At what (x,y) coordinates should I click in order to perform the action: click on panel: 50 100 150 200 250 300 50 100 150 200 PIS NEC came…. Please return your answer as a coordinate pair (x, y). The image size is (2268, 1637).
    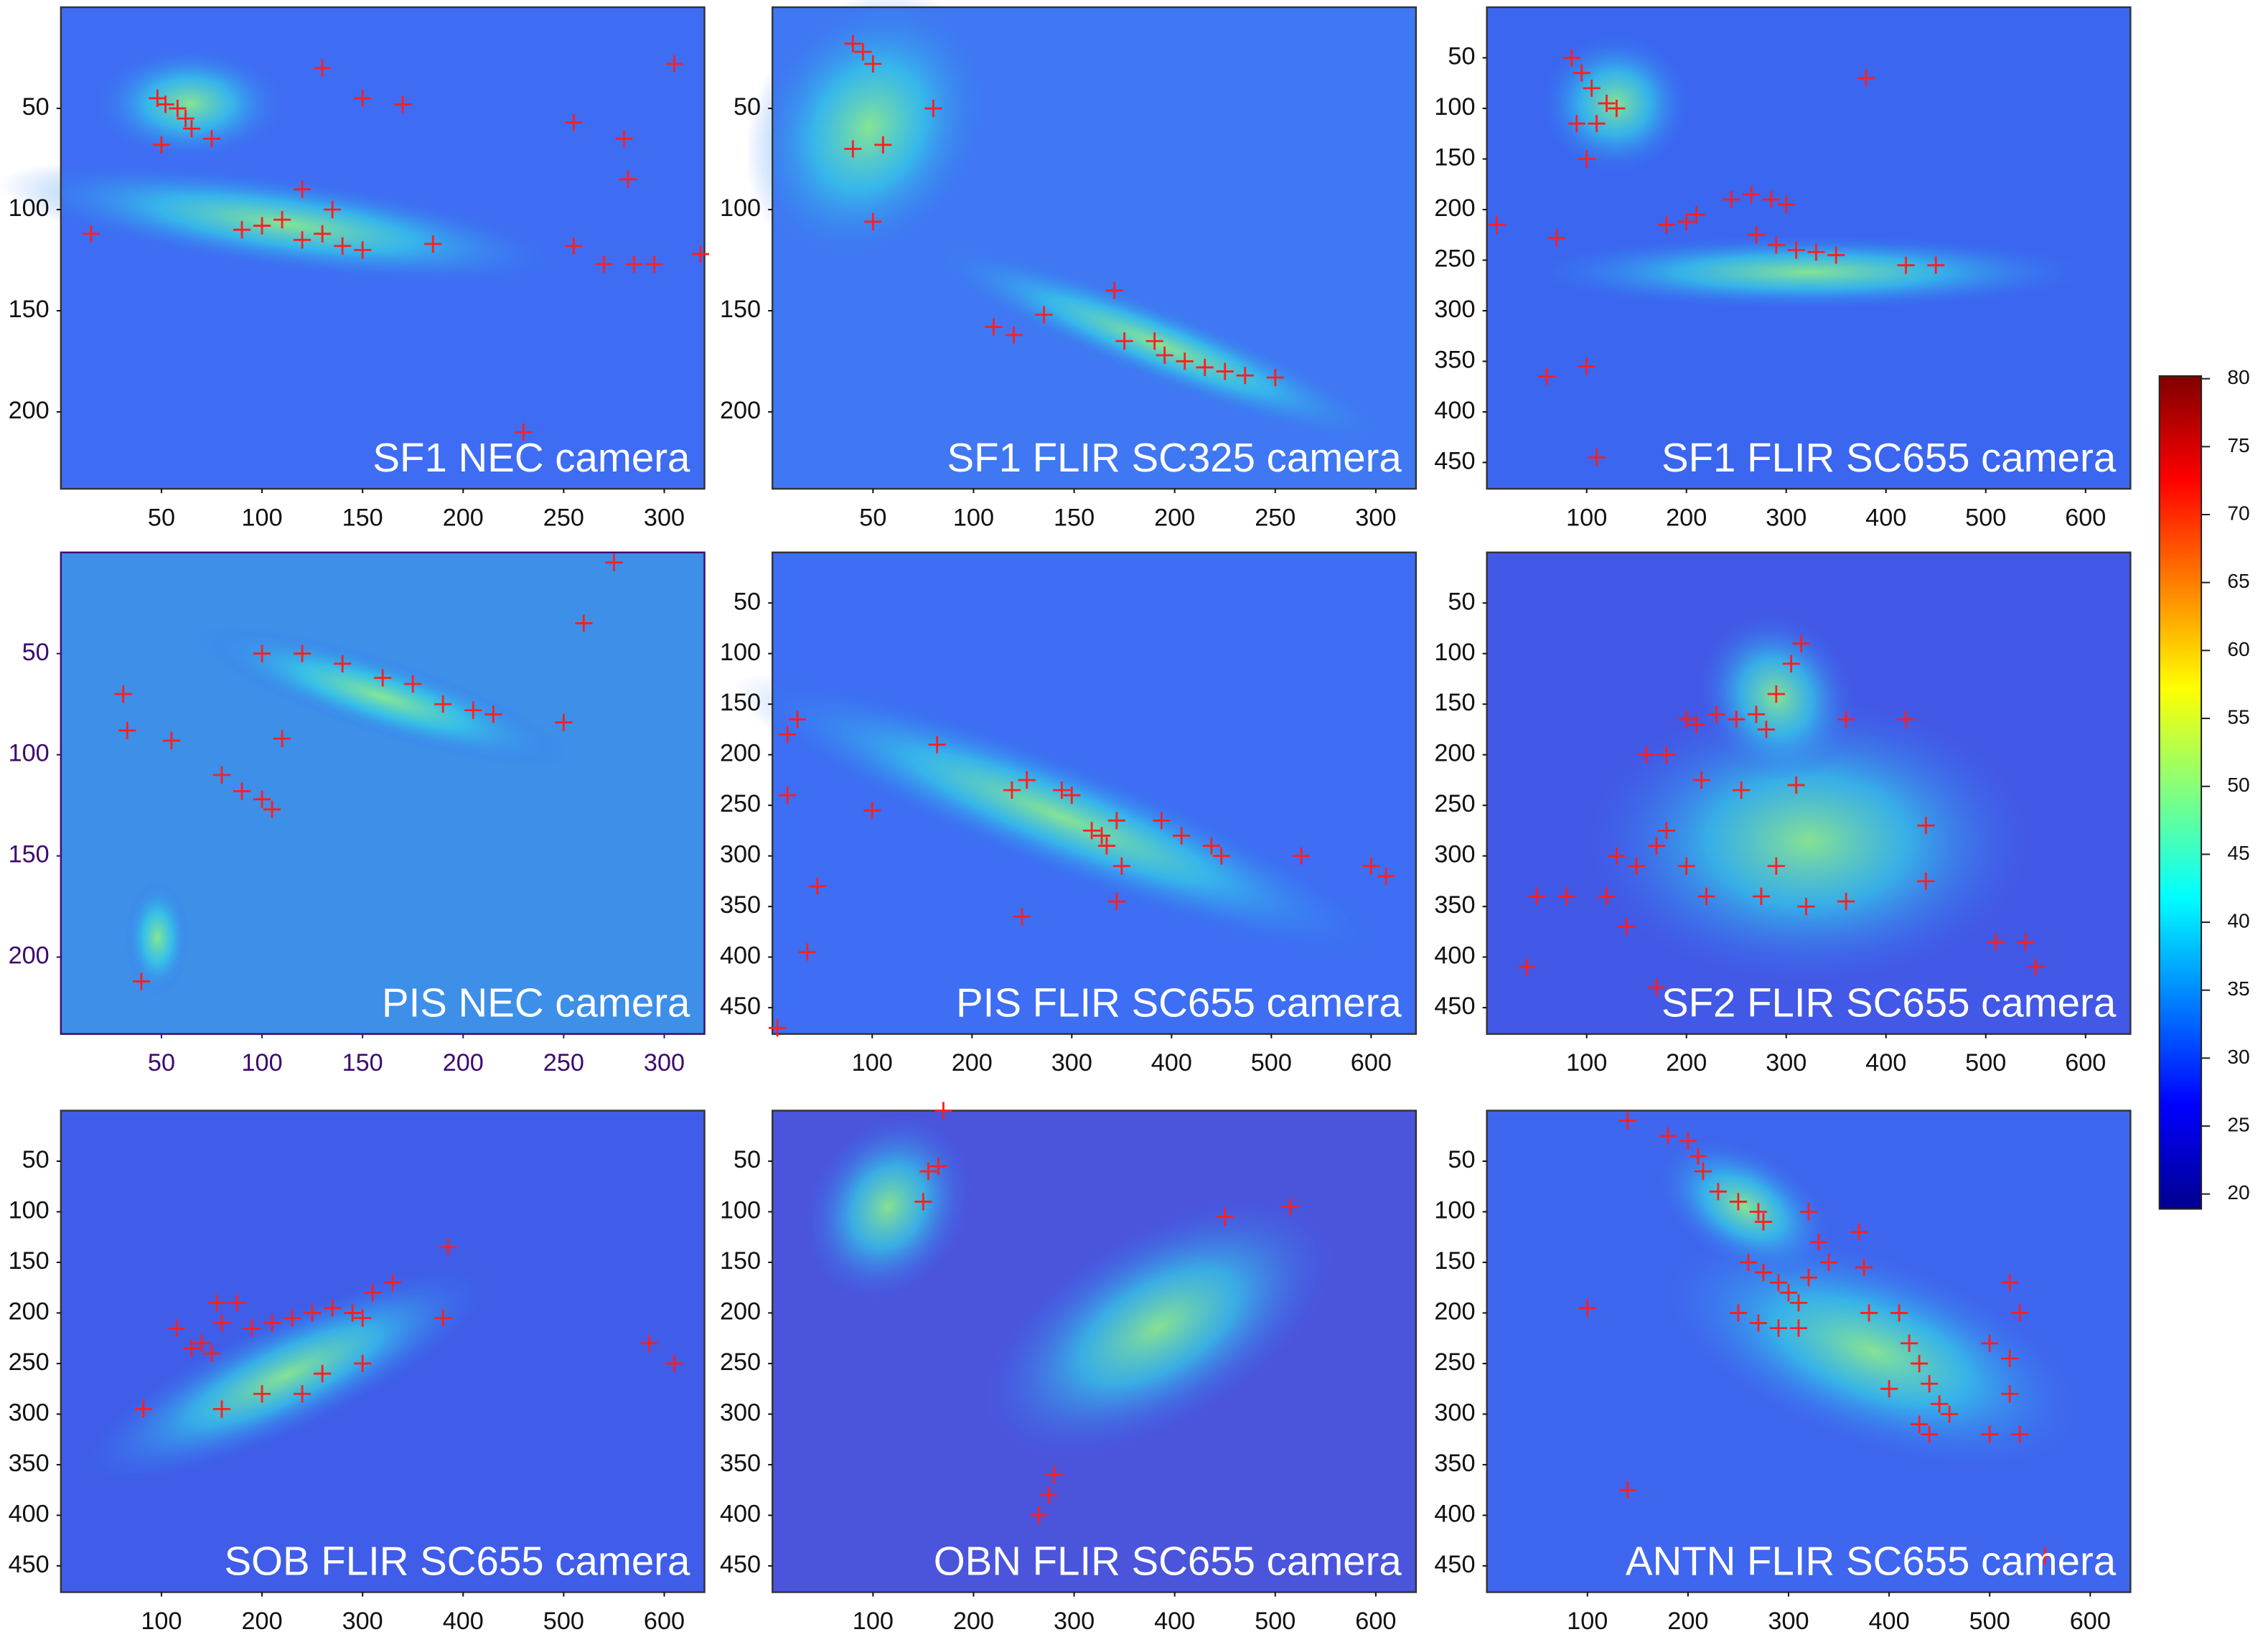
    Looking at the image, I should click on (357, 814).